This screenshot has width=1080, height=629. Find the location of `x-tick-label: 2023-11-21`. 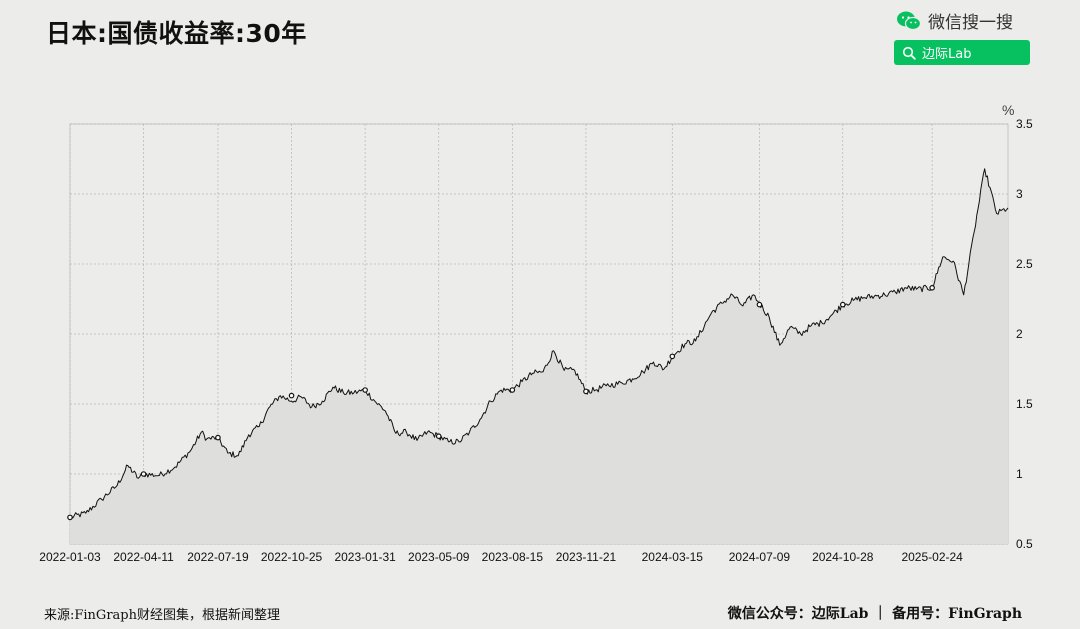

x-tick-label: 2023-11-21 is located at coordinates (586, 557).